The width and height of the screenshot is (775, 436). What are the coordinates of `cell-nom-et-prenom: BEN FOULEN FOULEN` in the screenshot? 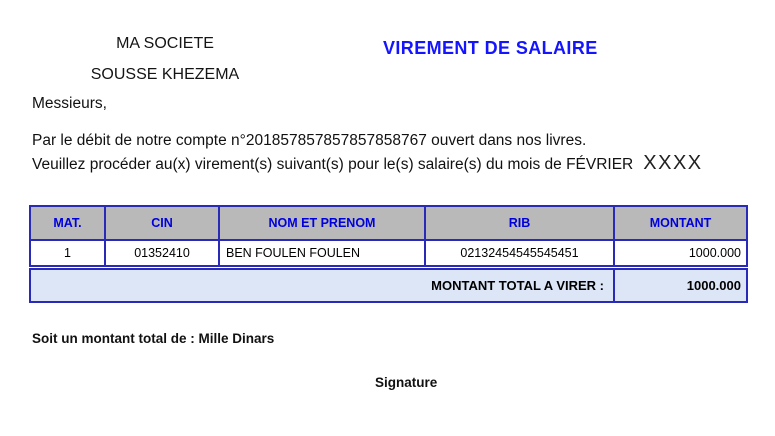 It's located at (322, 253).